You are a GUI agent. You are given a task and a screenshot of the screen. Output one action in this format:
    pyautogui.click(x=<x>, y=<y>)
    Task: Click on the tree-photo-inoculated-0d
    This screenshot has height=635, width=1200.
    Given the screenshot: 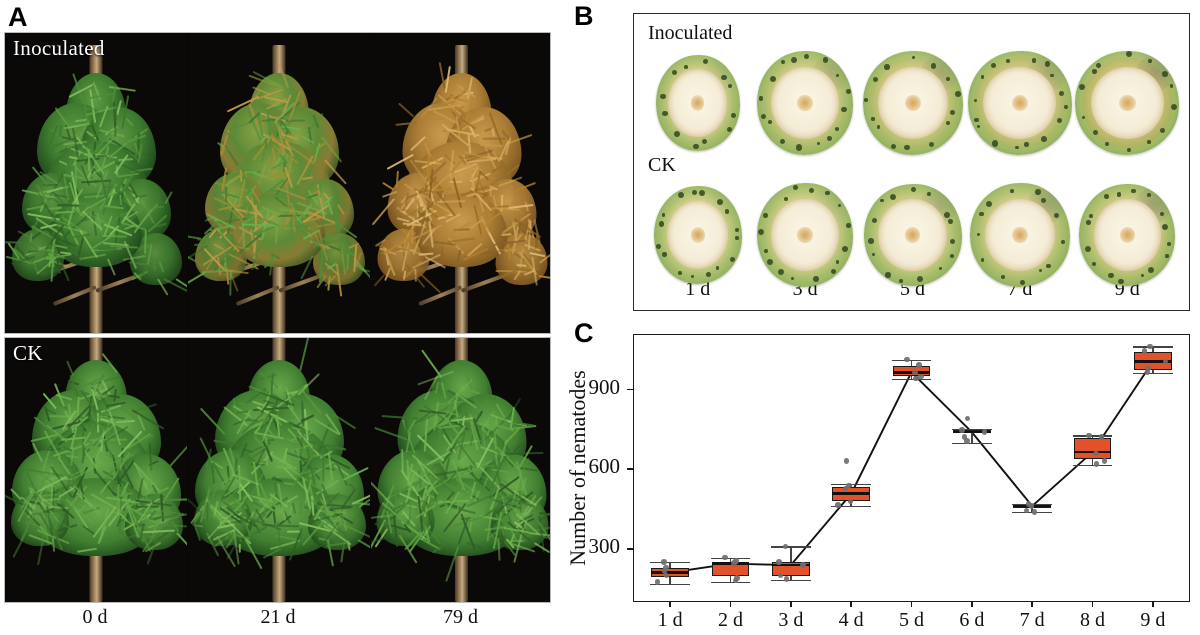 What is the action you would take?
    pyautogui.click(x=96, y=183)
    